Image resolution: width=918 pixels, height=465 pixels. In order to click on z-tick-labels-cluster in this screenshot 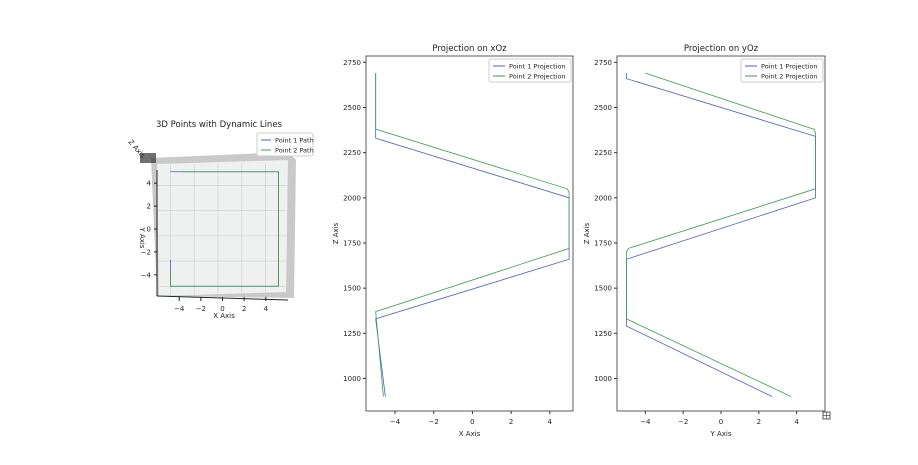, I will do `click(148, 158)`.